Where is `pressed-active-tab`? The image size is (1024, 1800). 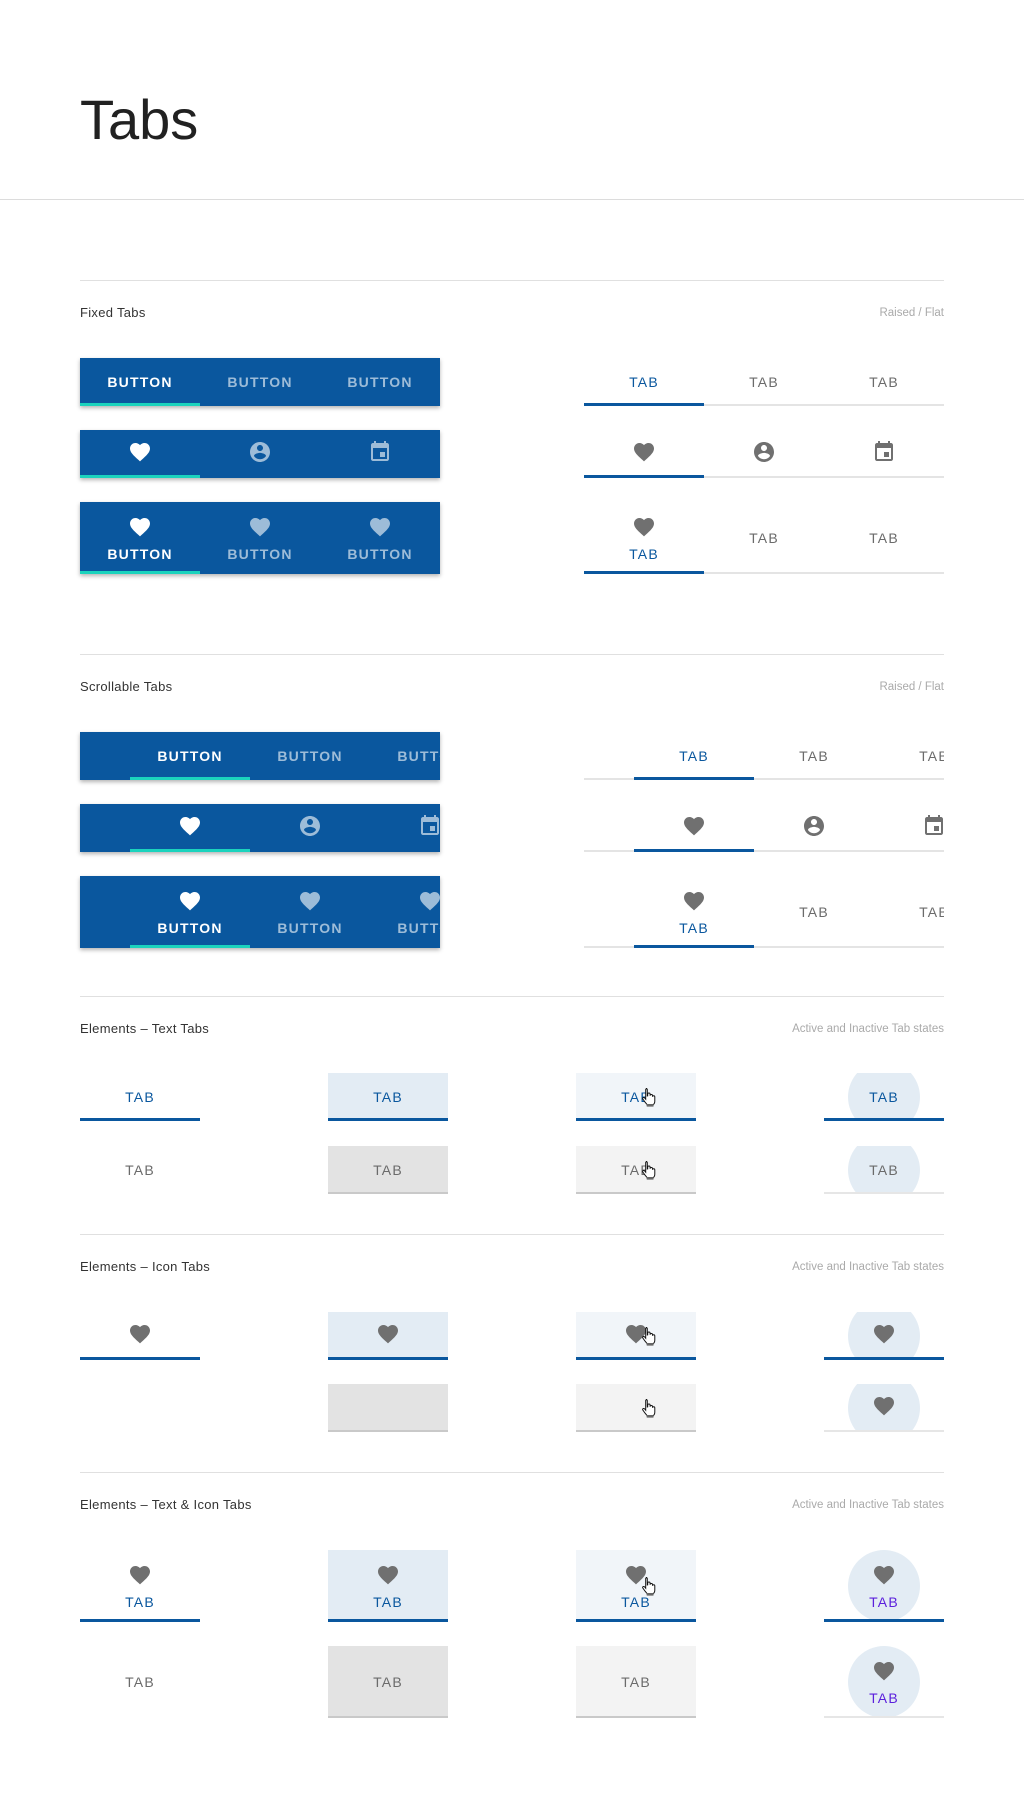
pressed-active-tab is located at coordinates (388, 1336).